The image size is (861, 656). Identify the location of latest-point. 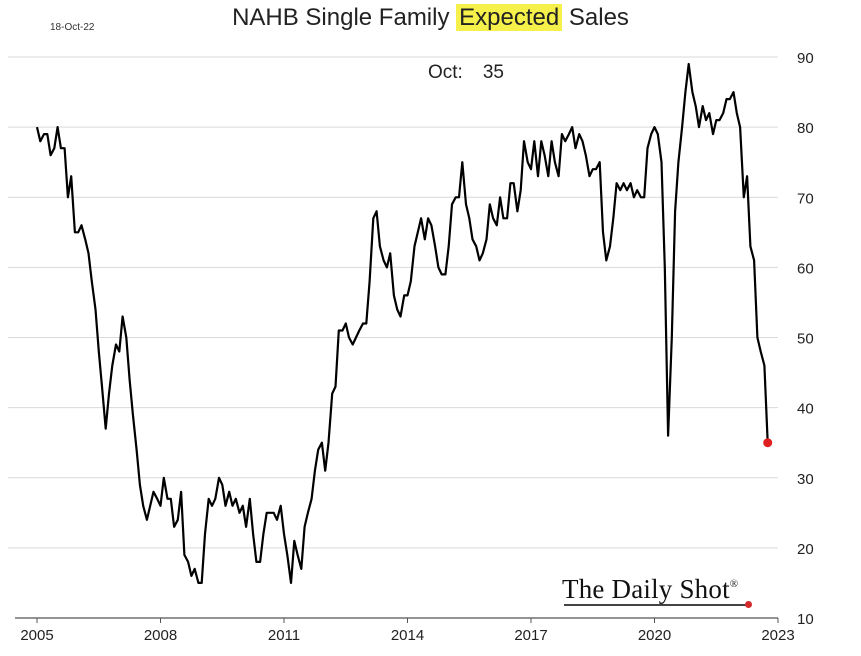
(768, 443).